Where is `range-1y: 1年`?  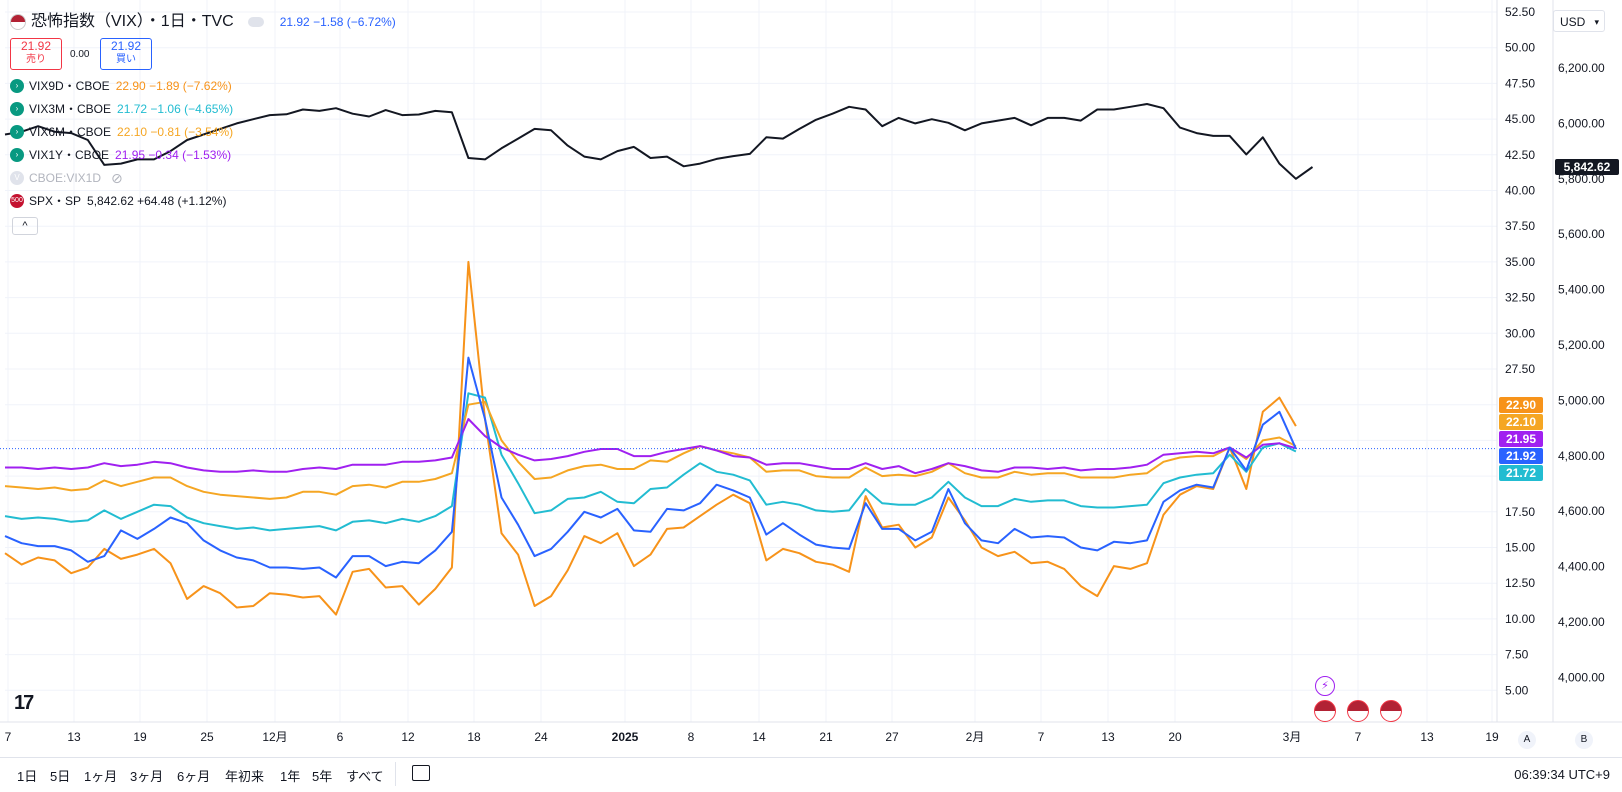 range-1y: 1年 is located at coordinates (290, 776).